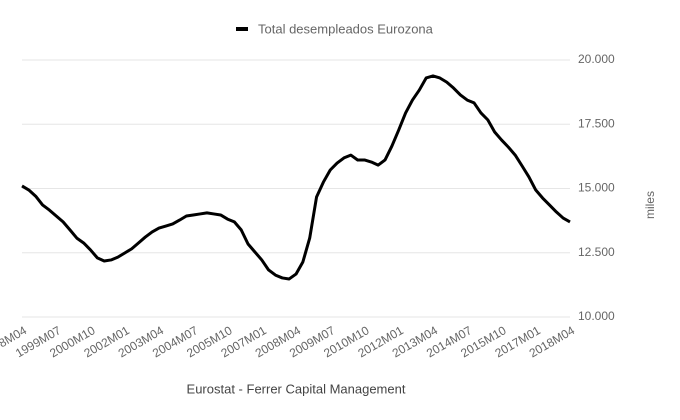  Describe the element at coordinates (650, 205) in the screenshot. I see `y-axis-label: miles` at that location.